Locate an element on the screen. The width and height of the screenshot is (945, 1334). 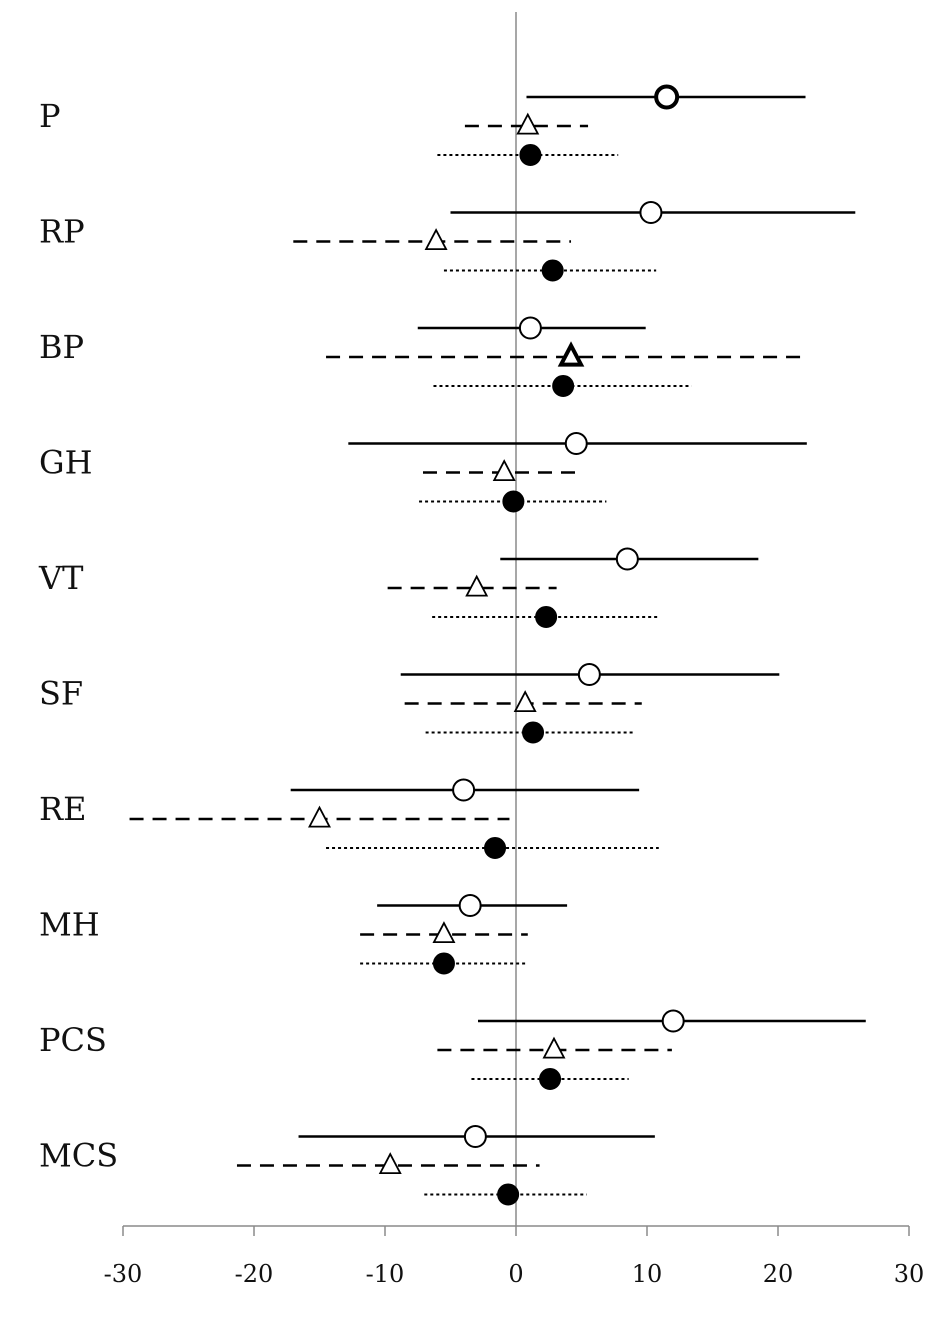
category-label: RP is located at coordinates (62, 232).